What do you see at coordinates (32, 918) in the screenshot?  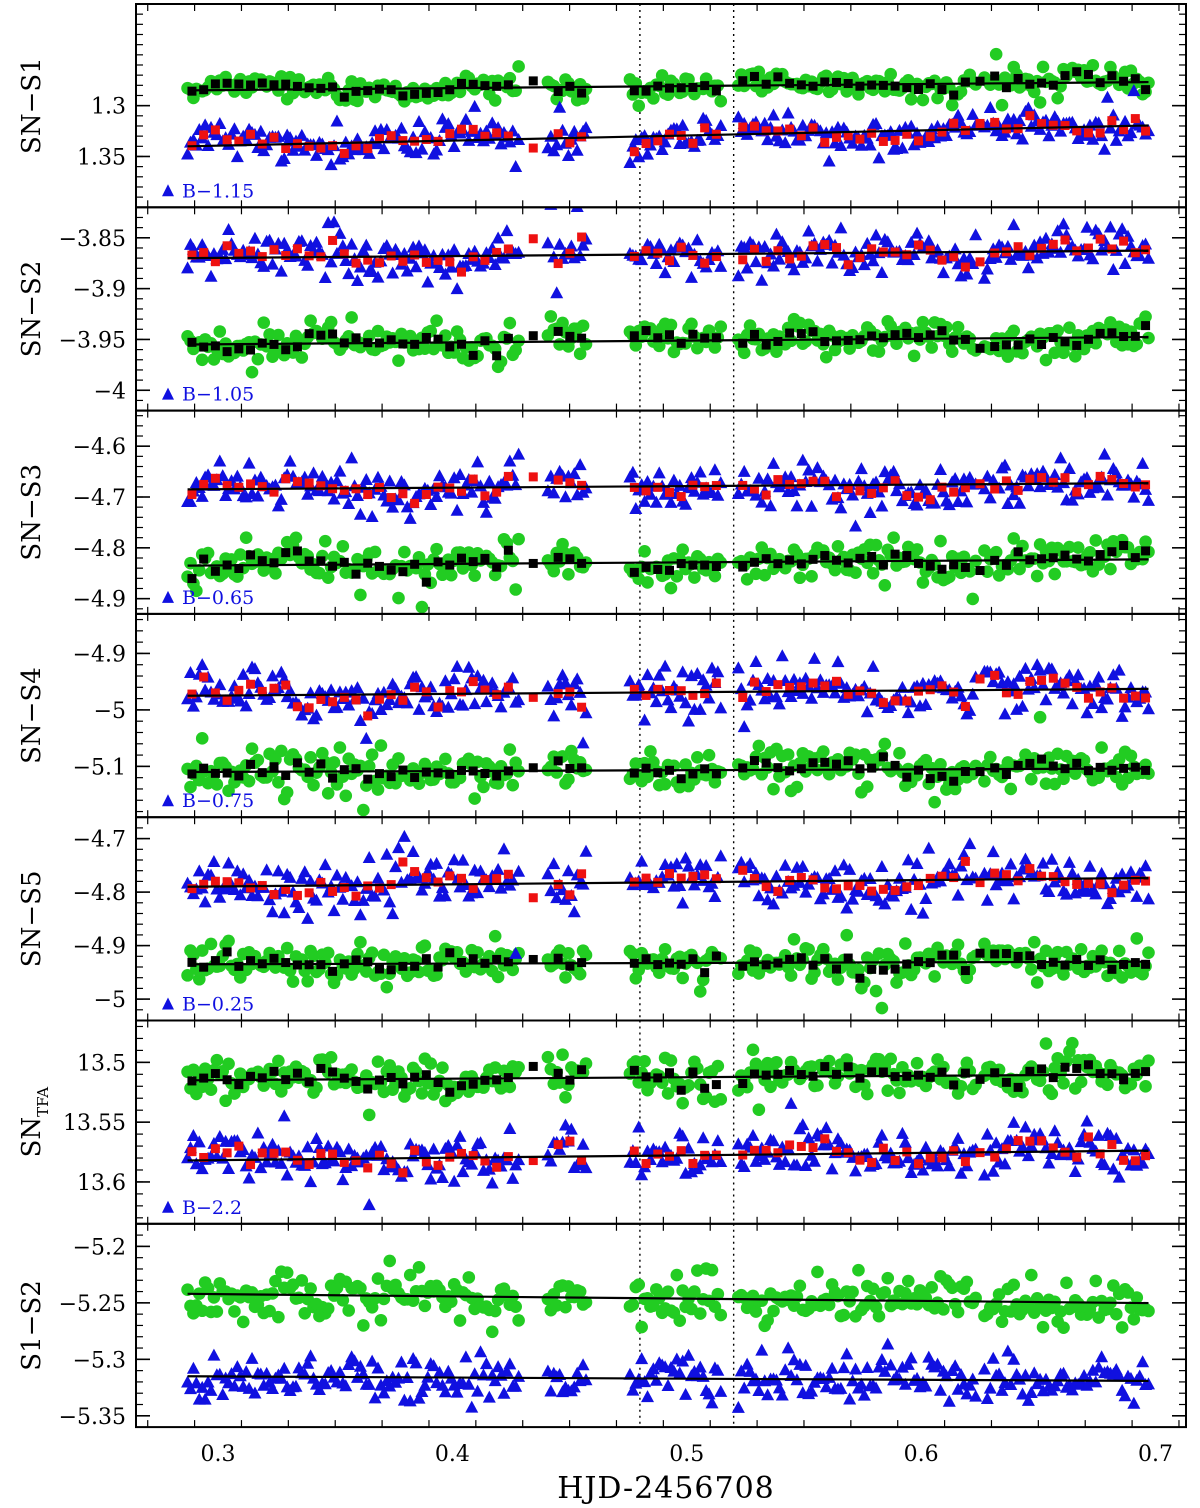 I see `y-axis-label: SN−S5` at bounding box center [32, 918].